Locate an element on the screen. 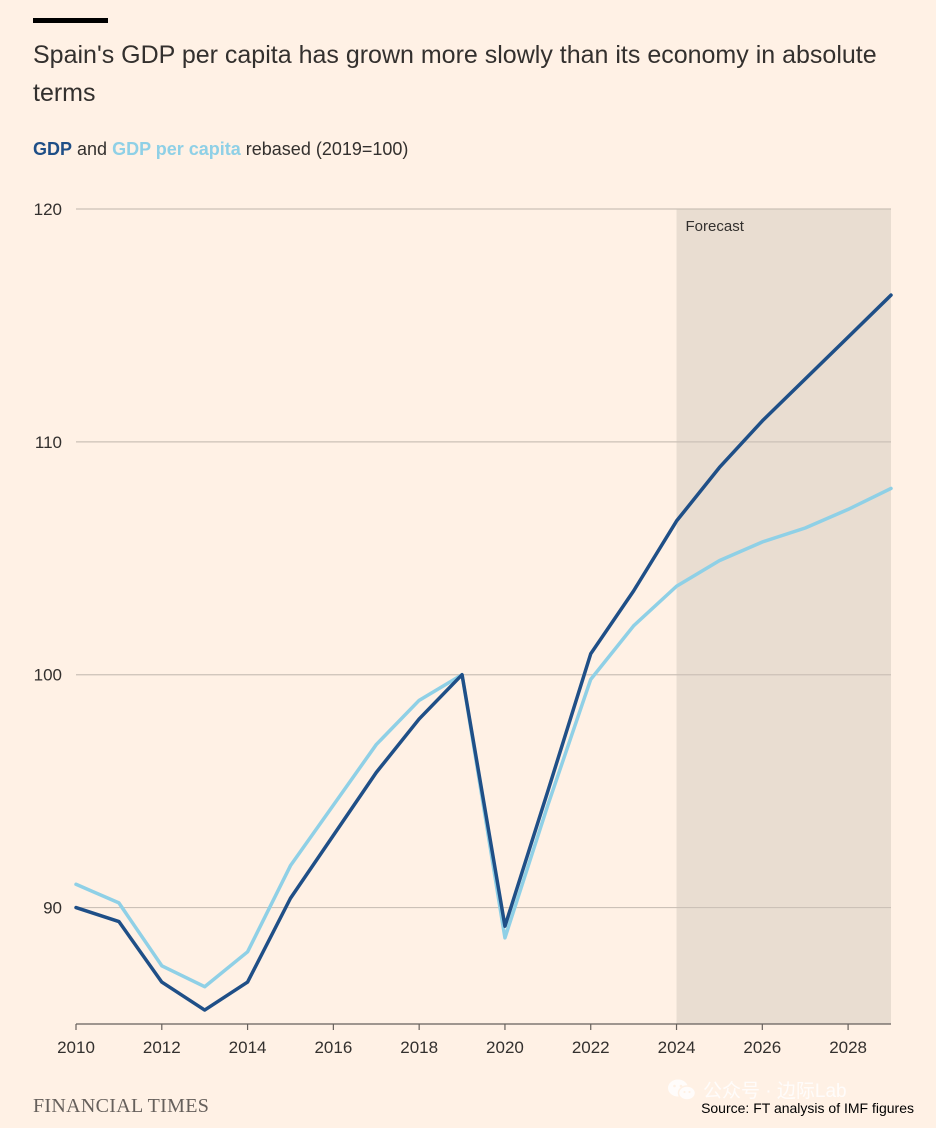 The height and width of the screenshot is (1128, 936). x-tick-label: 2014 is located at coordinates (248, 1047).